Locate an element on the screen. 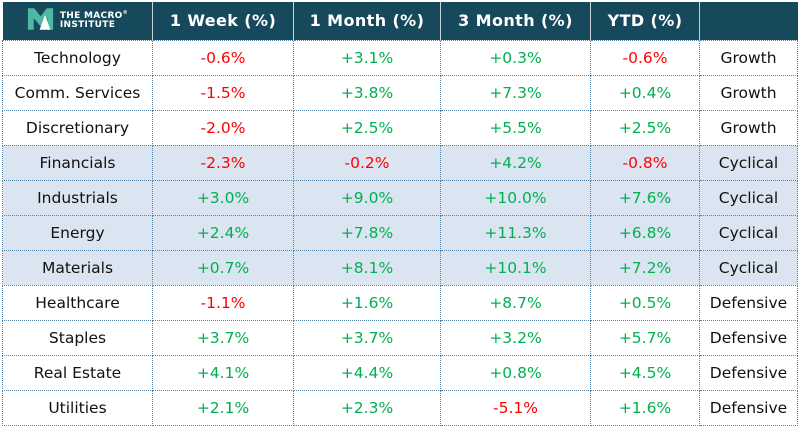 The width and height of the screenshot is (801, 427). value-cell: +5.5% is located at coordinates (515, 127).